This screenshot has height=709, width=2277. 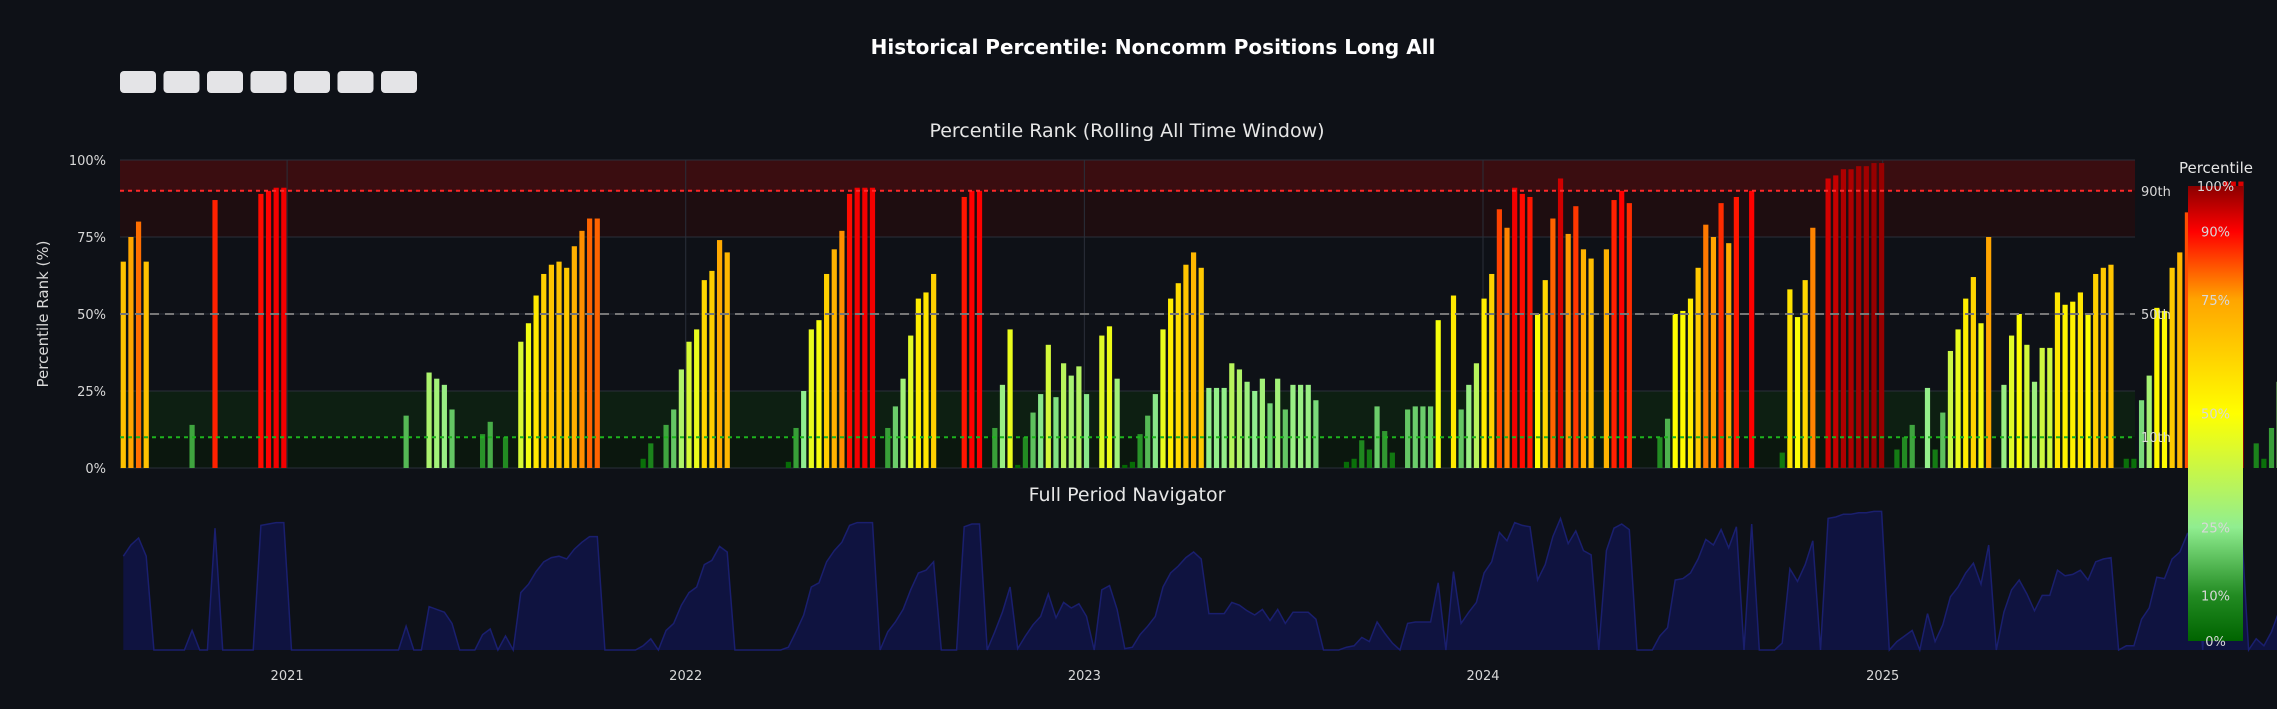 I want to click on y-axis-ticks: 0%25%50%75%100%, so click(x=87, y=315).